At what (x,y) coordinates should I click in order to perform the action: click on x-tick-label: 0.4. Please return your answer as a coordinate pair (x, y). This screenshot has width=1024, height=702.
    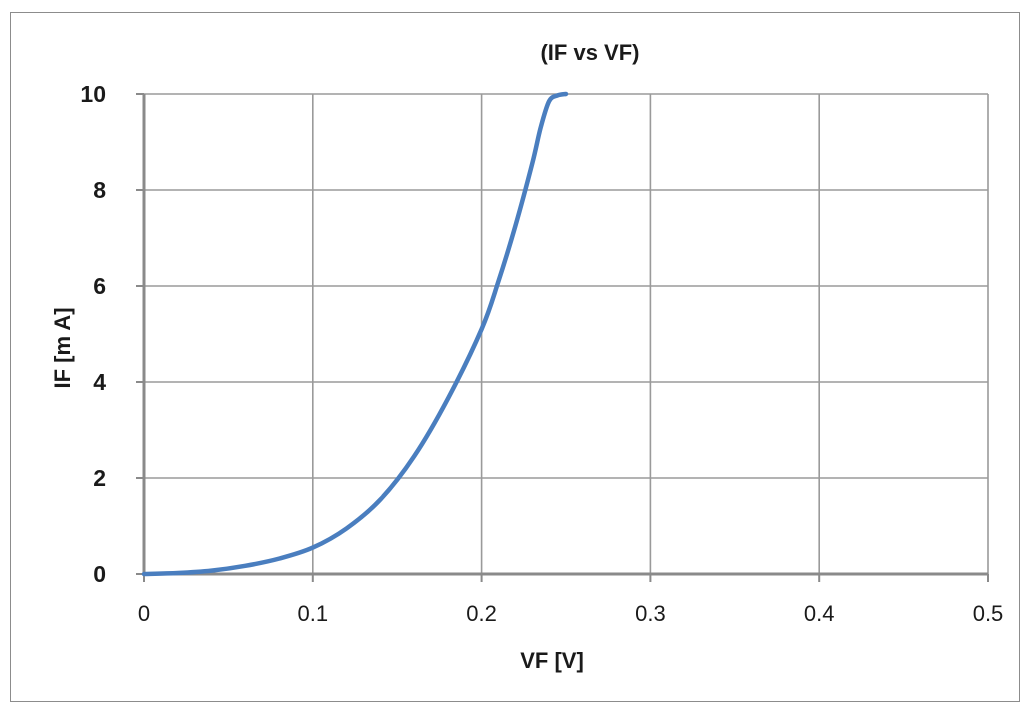
    Looking at the image, I should click on (819, 613).